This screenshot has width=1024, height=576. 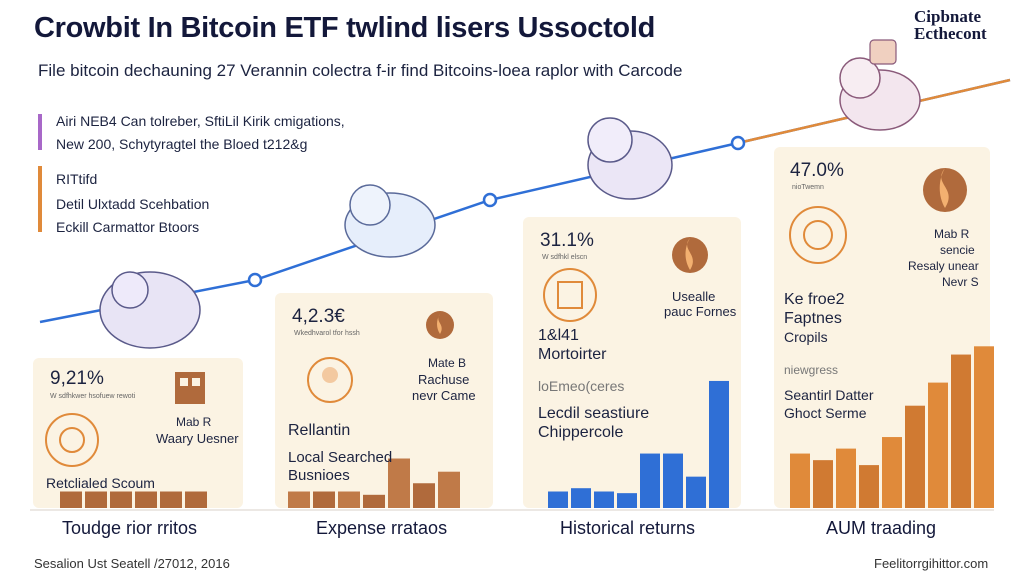 What do you see at coordinates (382, 528) in the screenshot?
I see `panel-2-caption: Expense rrataos` at bounding box center [382, 528].